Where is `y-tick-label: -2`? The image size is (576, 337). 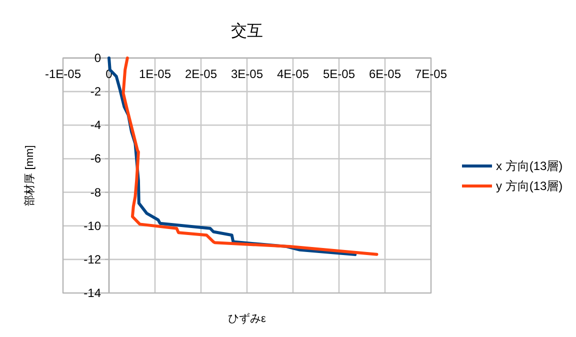
y-tick-label: -2 is located at coordinates (96, 91).